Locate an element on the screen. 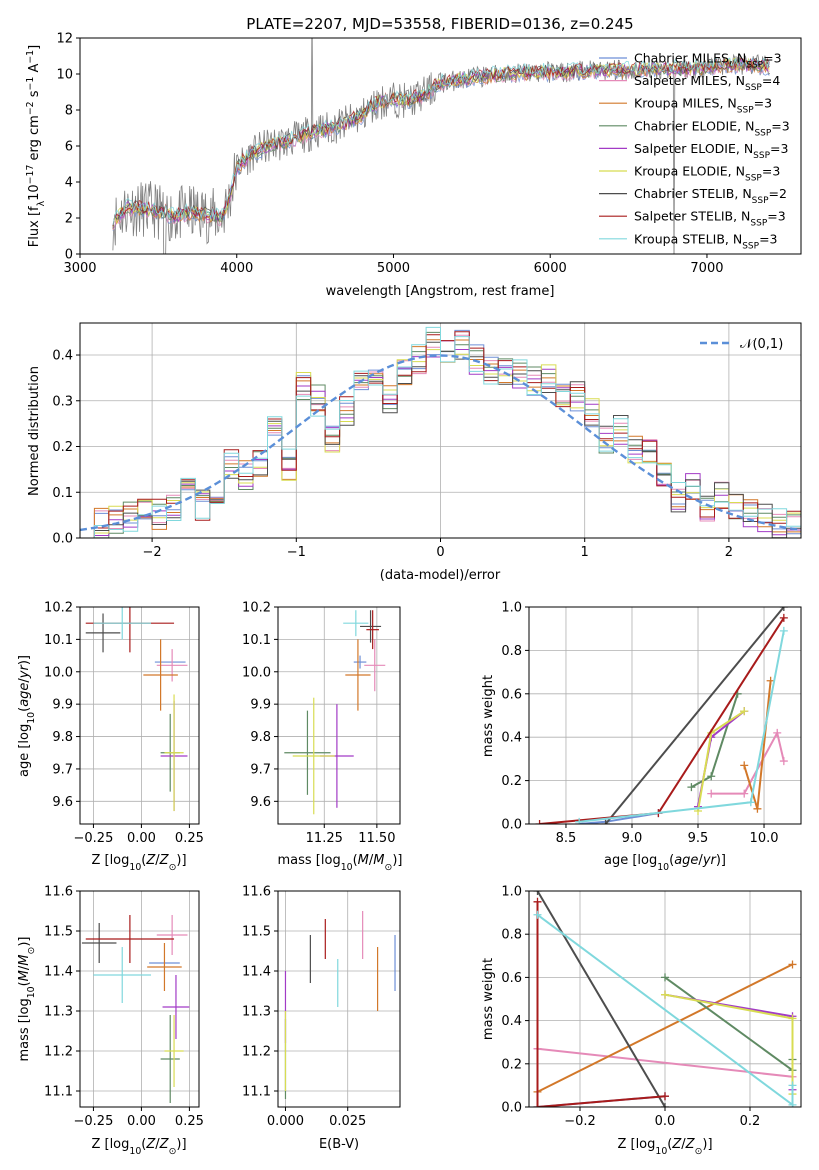  x-tick-label: 9.0 is located at coordinates (632, 838).